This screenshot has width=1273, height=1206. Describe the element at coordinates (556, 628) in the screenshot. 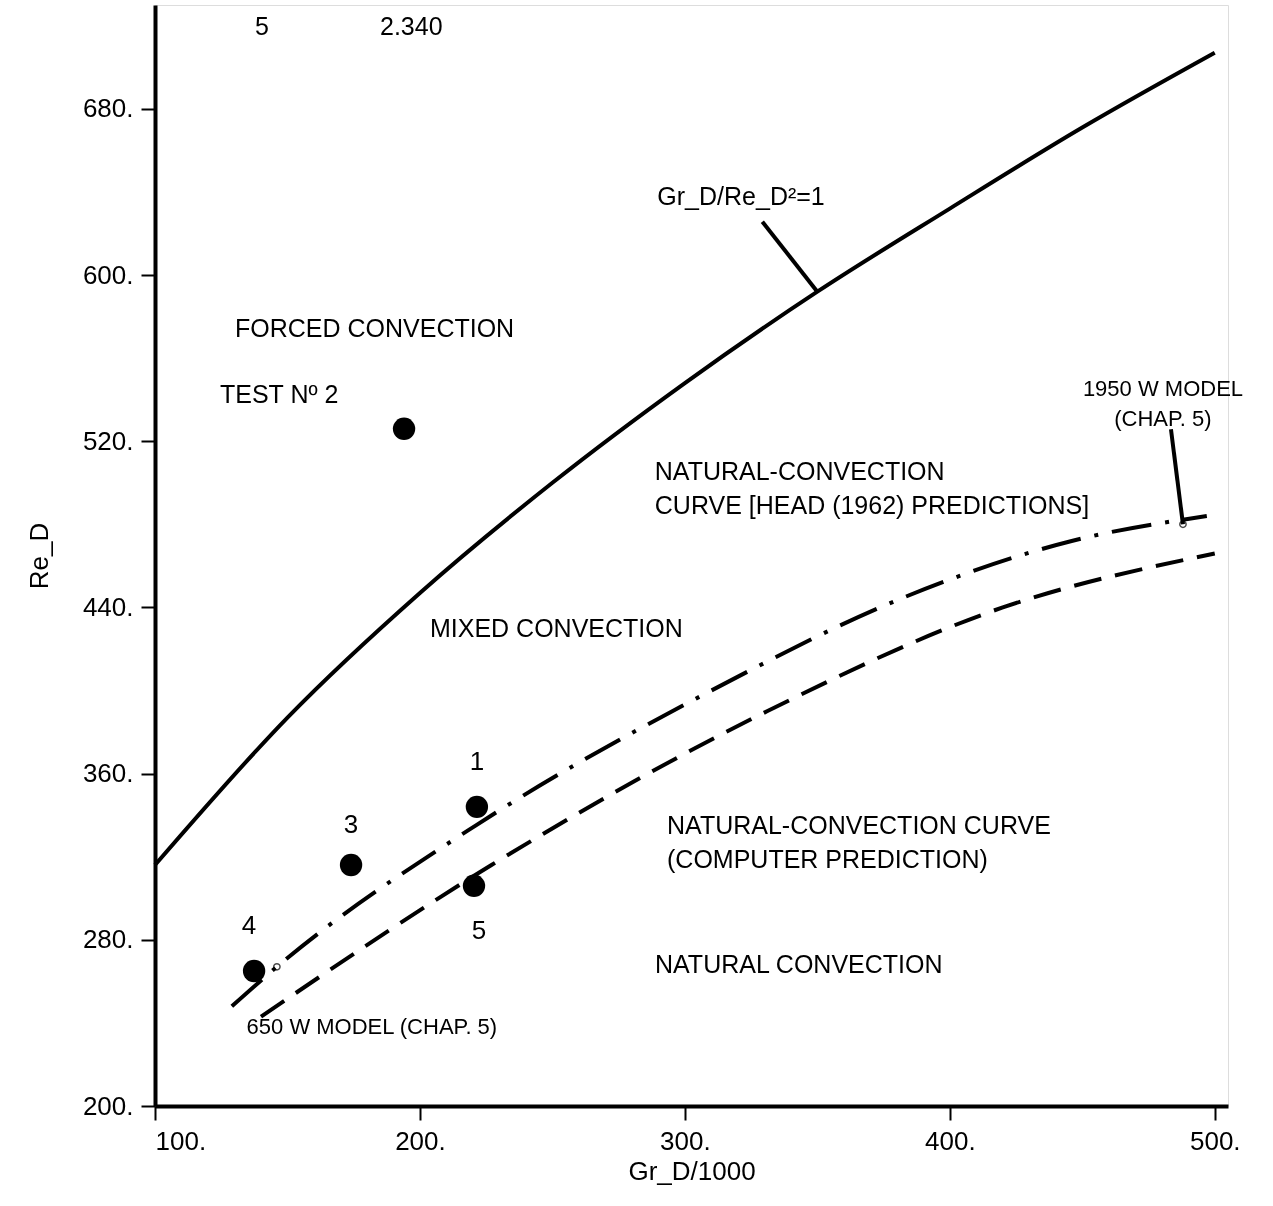

I see `annotation: MIXED CONVECTION` at that location.